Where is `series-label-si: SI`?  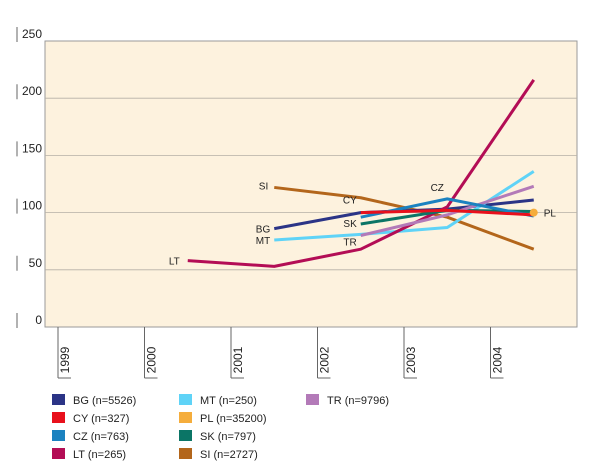
series-label-si: SI is located at coordinates (263, 186).